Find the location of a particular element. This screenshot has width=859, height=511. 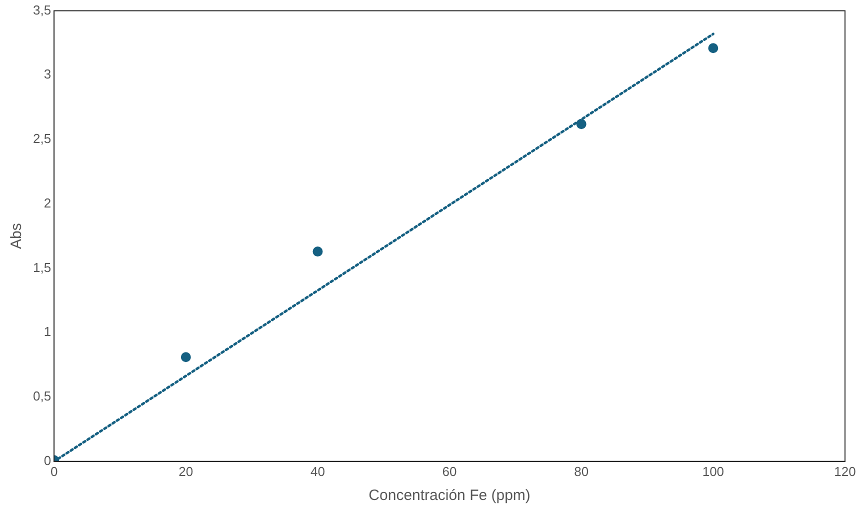

y-tick-label: 1 is located at coordinates (48, 332).